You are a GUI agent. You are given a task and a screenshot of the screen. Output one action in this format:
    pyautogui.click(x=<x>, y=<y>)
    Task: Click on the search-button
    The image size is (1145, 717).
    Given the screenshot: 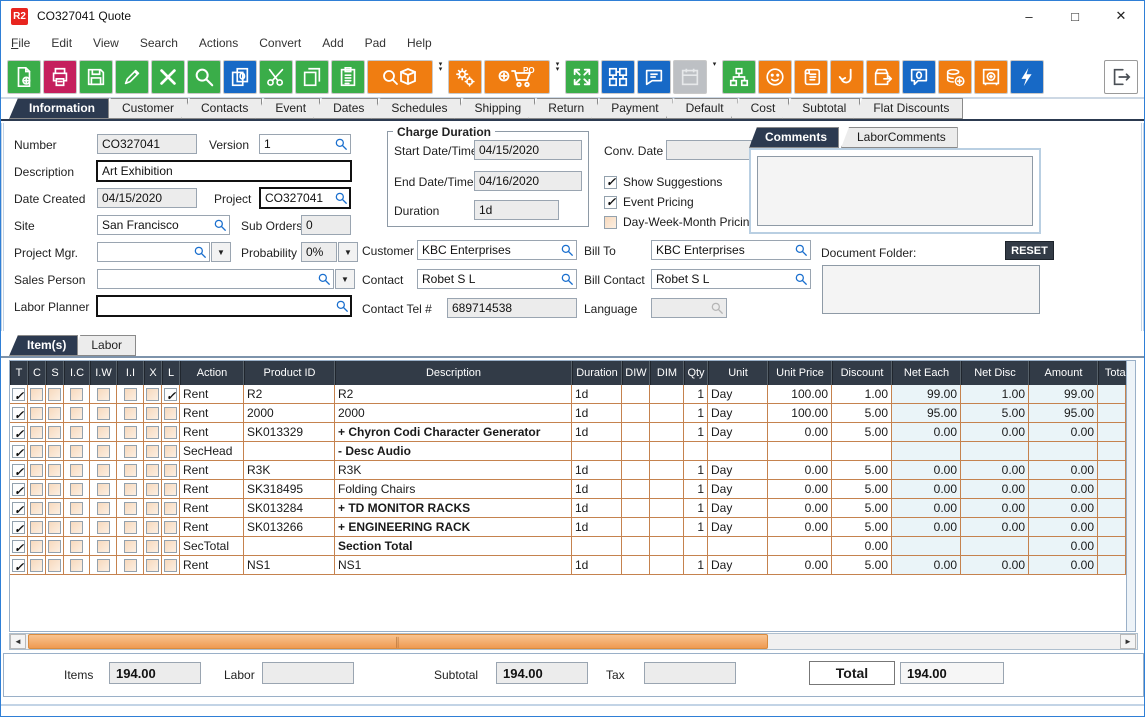 What is the action you would take?
    pyautogui.click(x=204, y=77)
    